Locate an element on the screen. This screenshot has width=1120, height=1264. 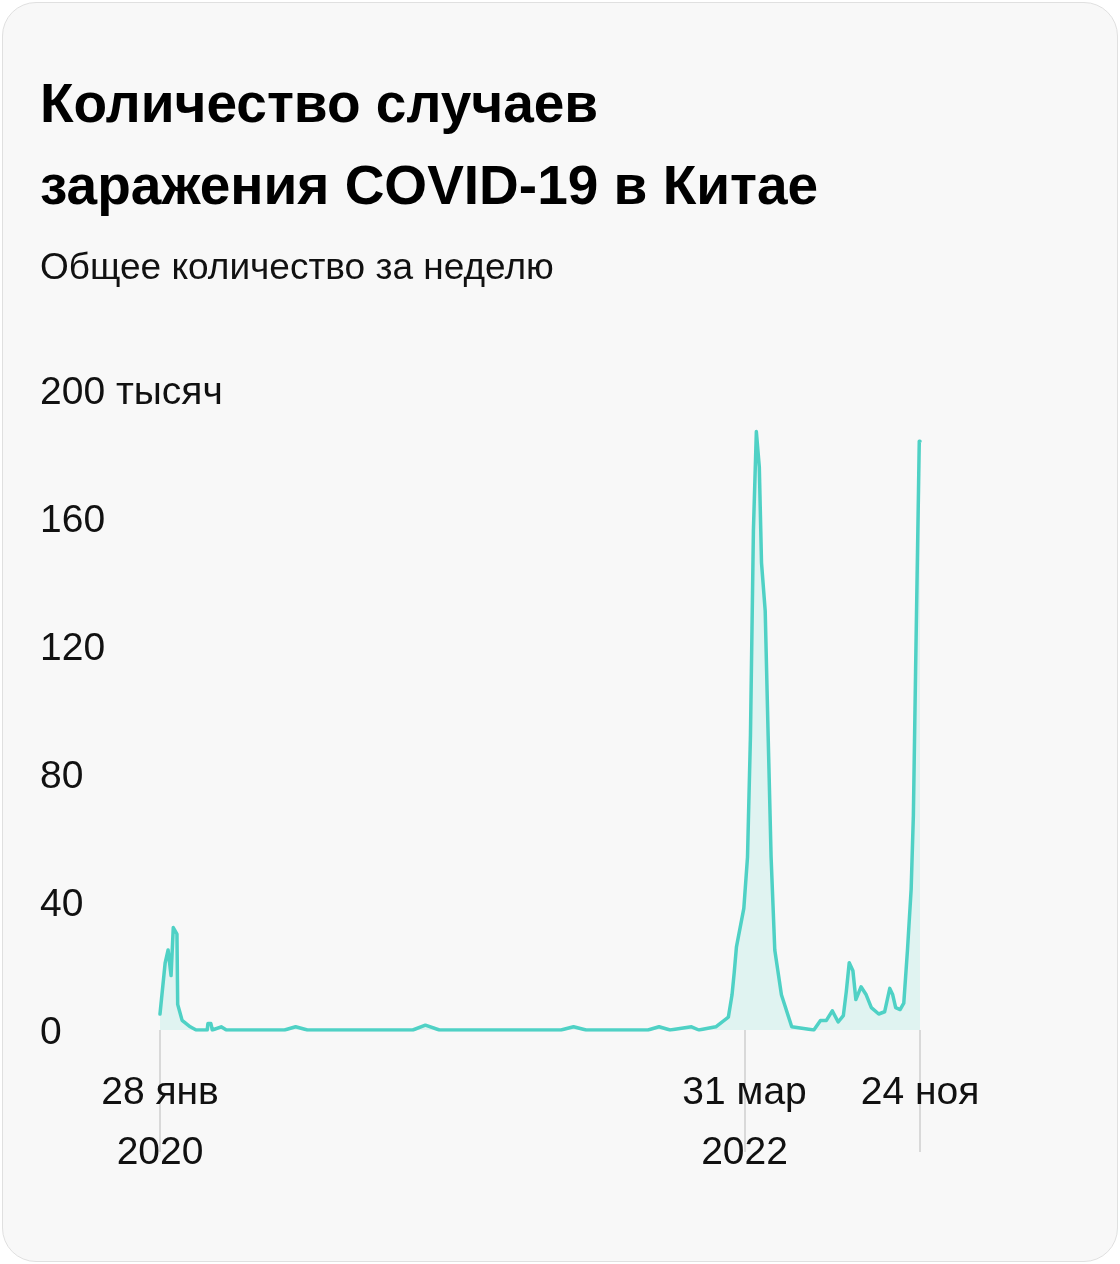
y-tick-label: 80 is located at coordinates (62, 774).